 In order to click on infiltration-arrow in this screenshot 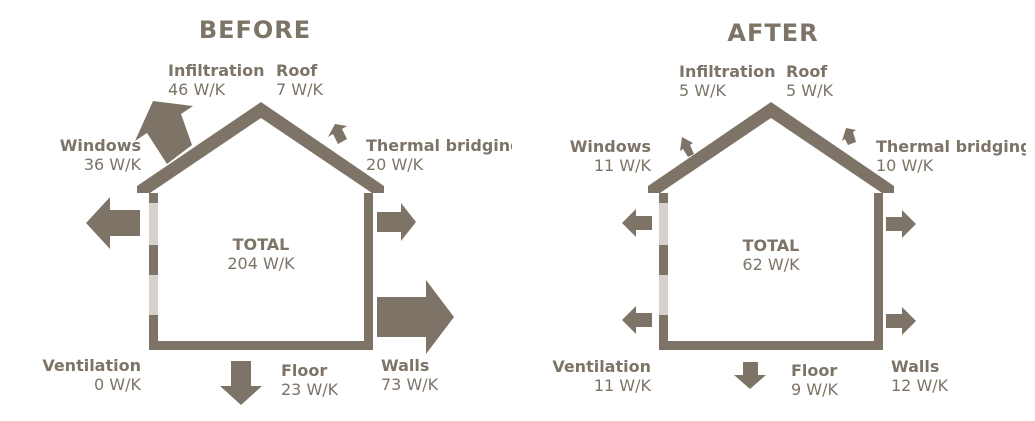, I will do `click(164, 132)`.